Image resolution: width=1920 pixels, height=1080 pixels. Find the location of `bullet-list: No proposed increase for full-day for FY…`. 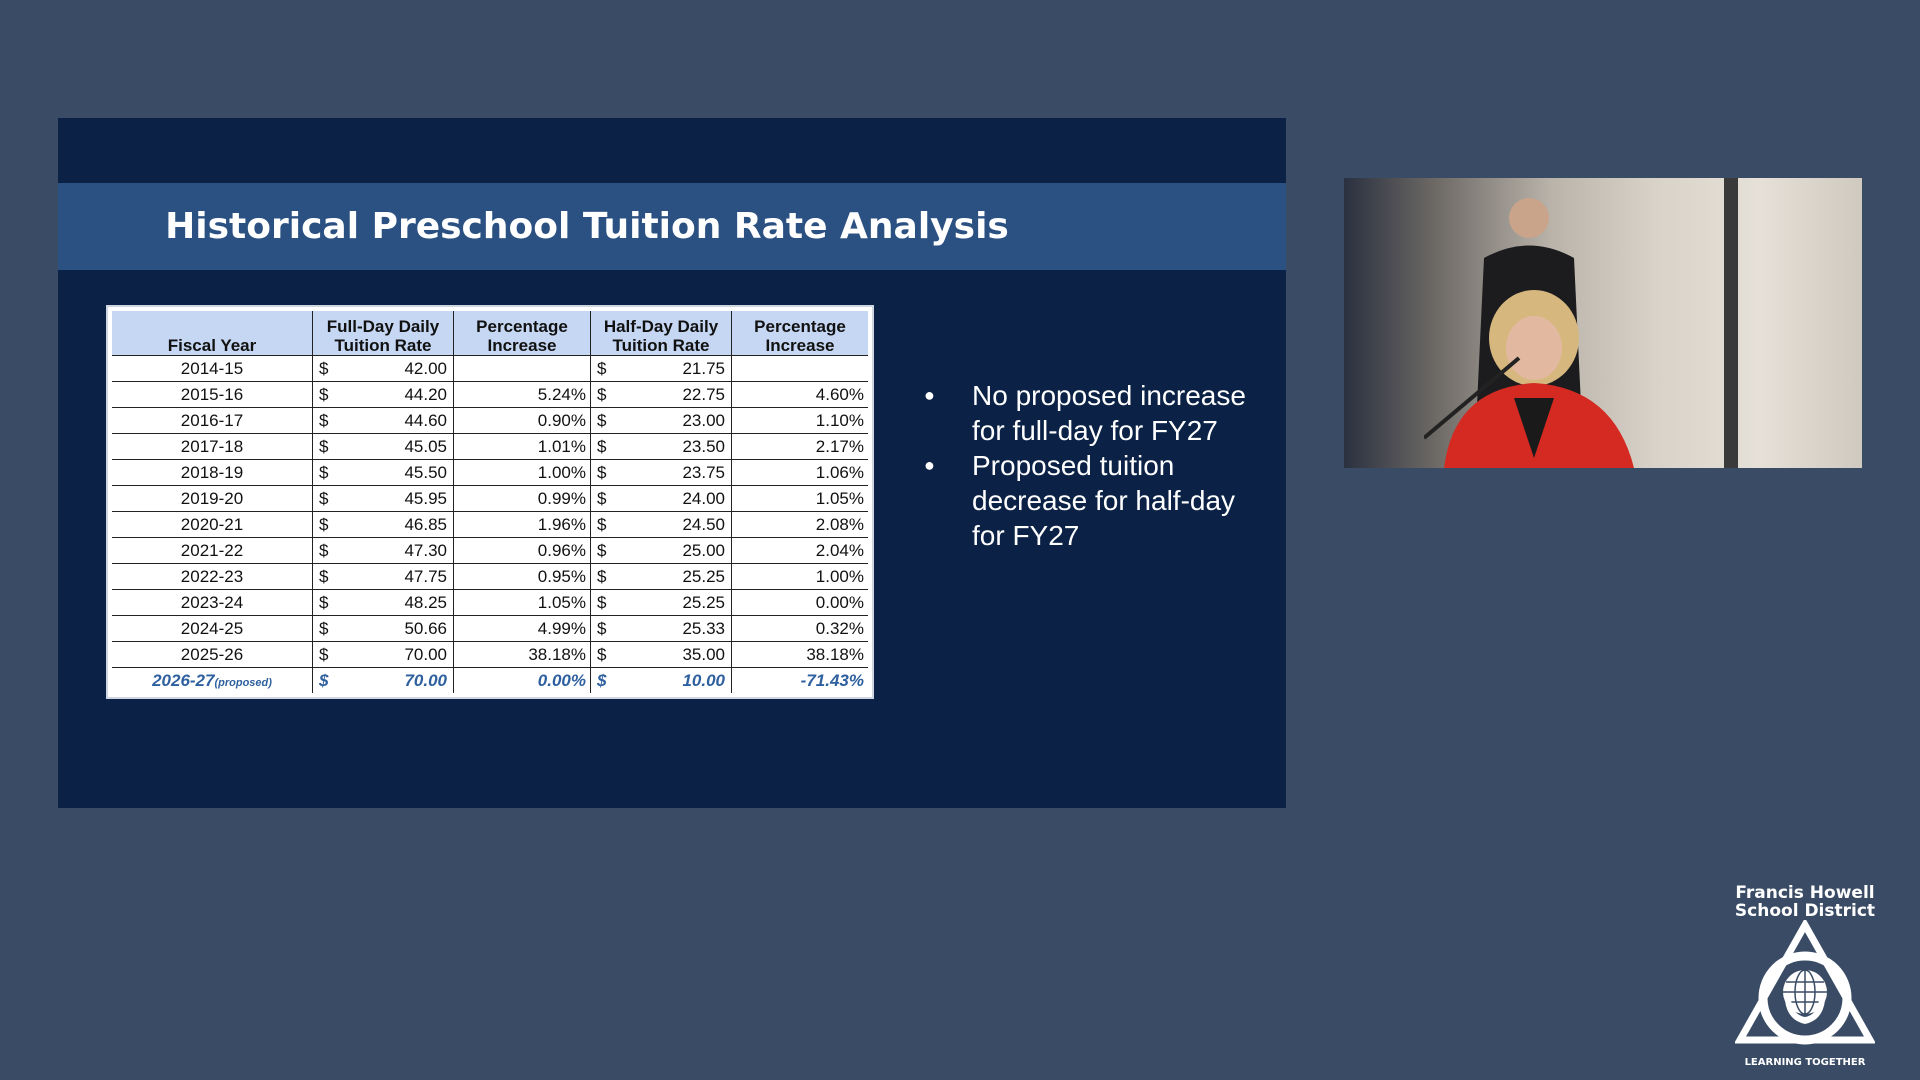

bullet-list: No proposed increase for full-day for FY… is located at coordinates (1089, 465).